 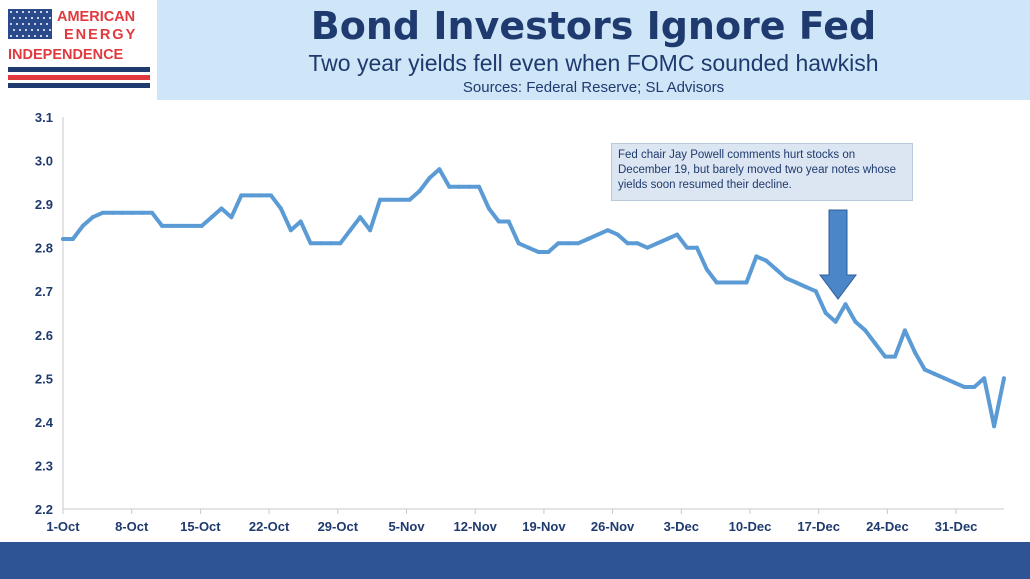 I want to click on x-tick-label: 19-Nov, so click(x=544, y=526).